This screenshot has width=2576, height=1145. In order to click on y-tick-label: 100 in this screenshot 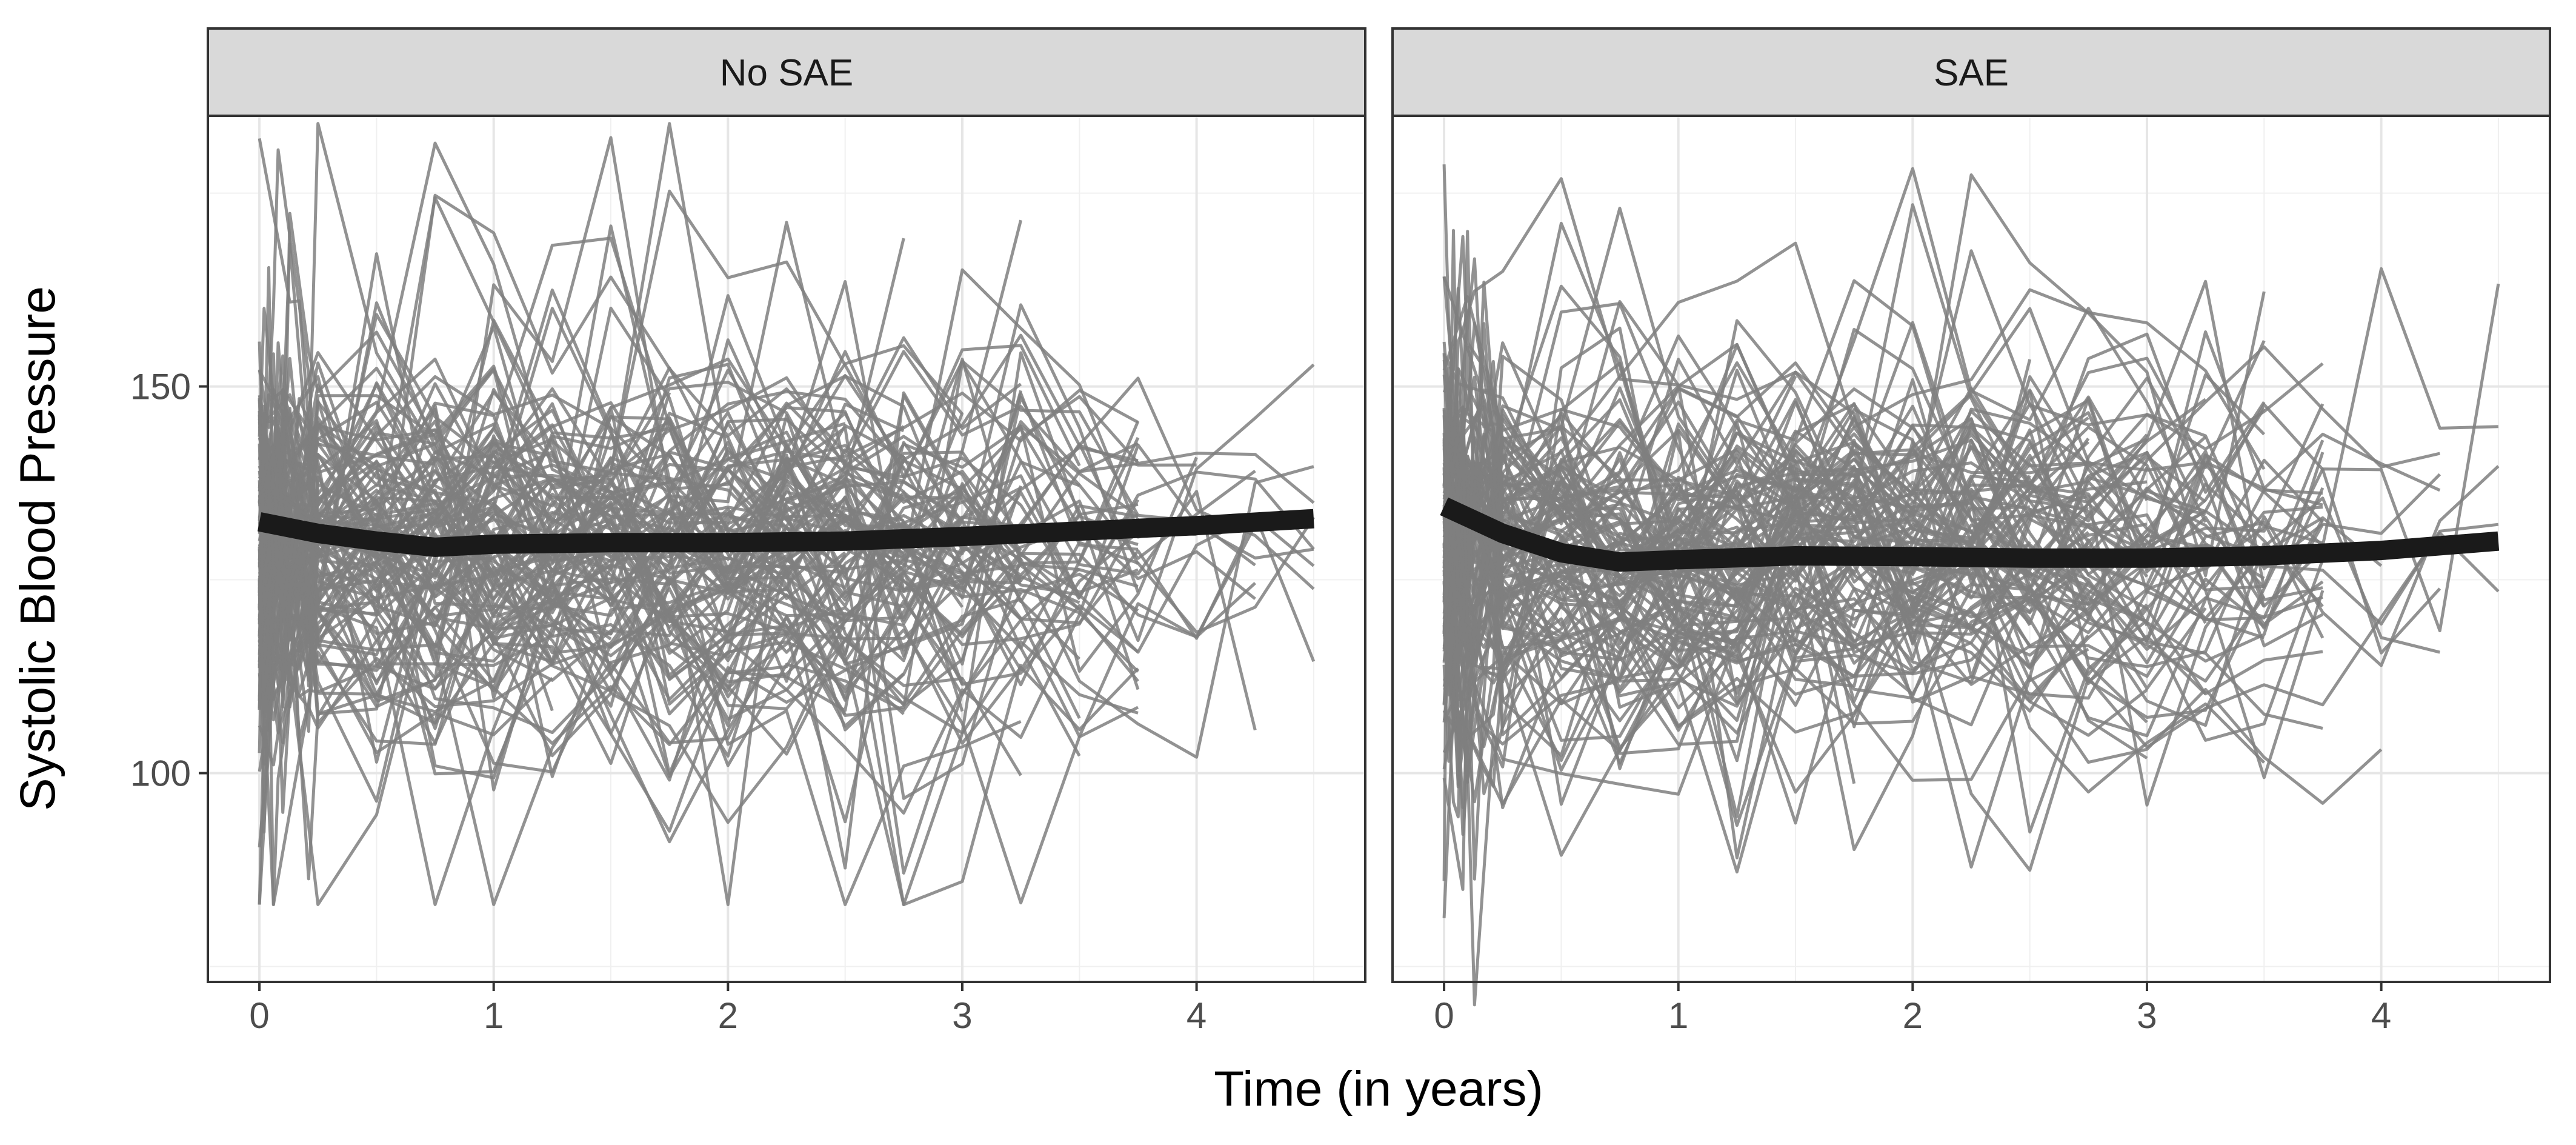, I will do `click(160, 773)`.